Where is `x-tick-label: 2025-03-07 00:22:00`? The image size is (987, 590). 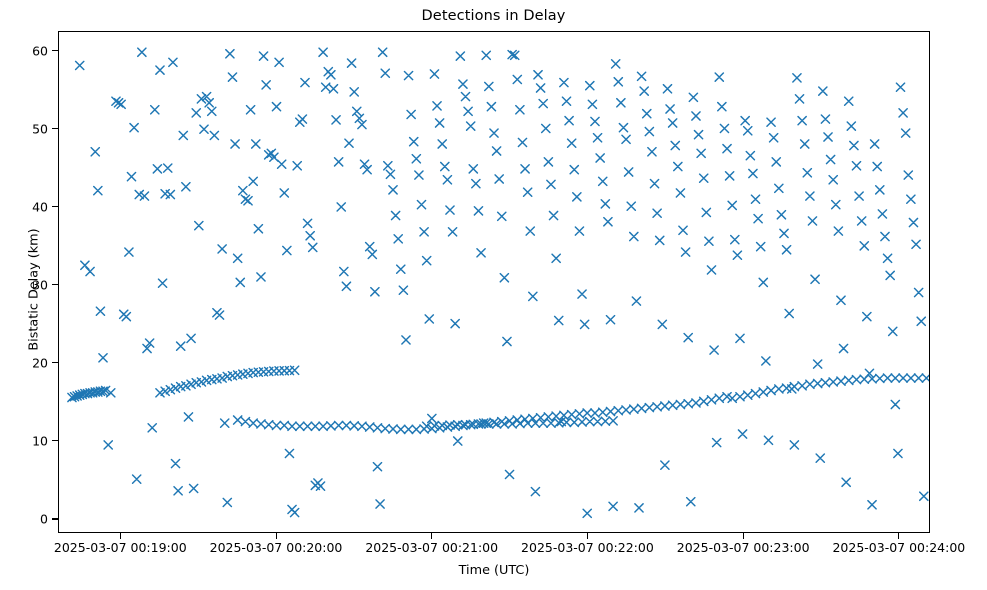 x-tick-label: 2025-03-07 00:22:00 is located at coordinates (587, 547).